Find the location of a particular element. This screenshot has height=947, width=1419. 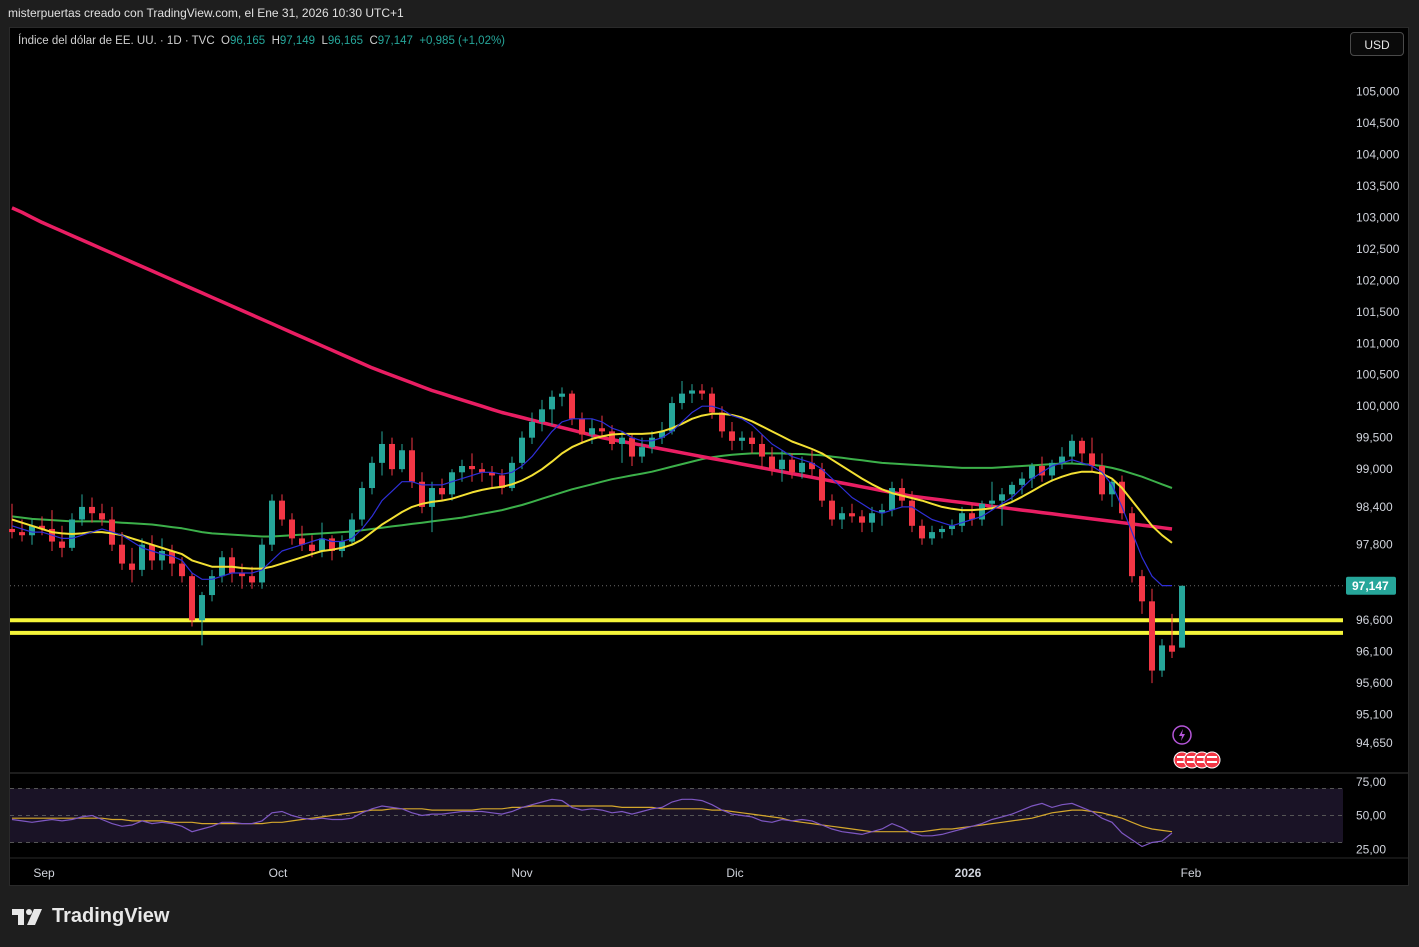

tradingview-logo-icon is located at coordinates (27, 916).